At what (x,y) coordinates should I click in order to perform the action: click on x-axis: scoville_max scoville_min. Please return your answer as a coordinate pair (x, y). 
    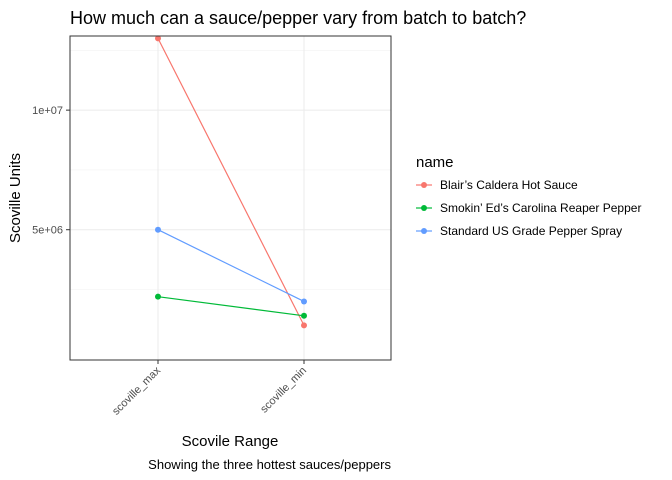
    Looking at the image, I should click on (209, 389).